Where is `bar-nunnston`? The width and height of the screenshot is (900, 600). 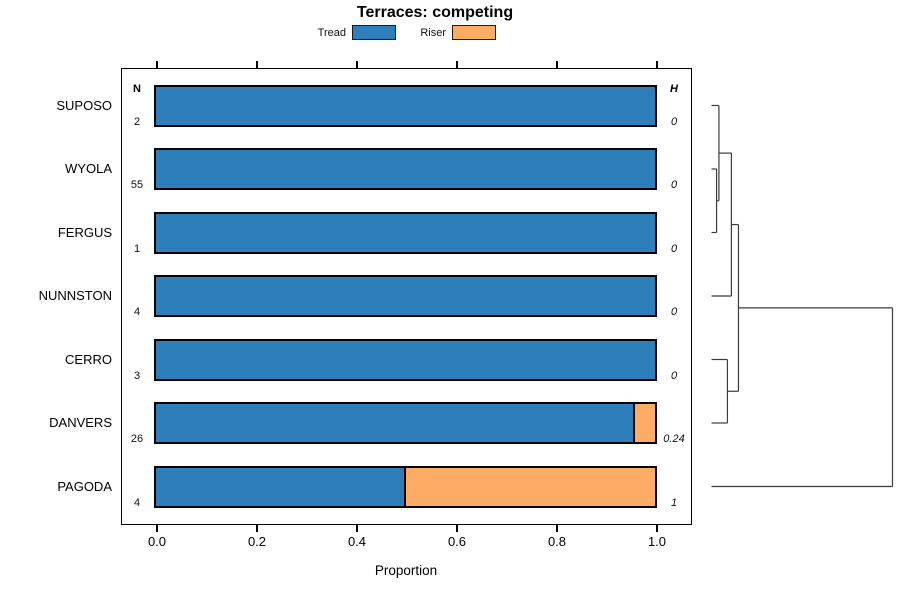
bar-nunnston is located at coordinates (405, 296).